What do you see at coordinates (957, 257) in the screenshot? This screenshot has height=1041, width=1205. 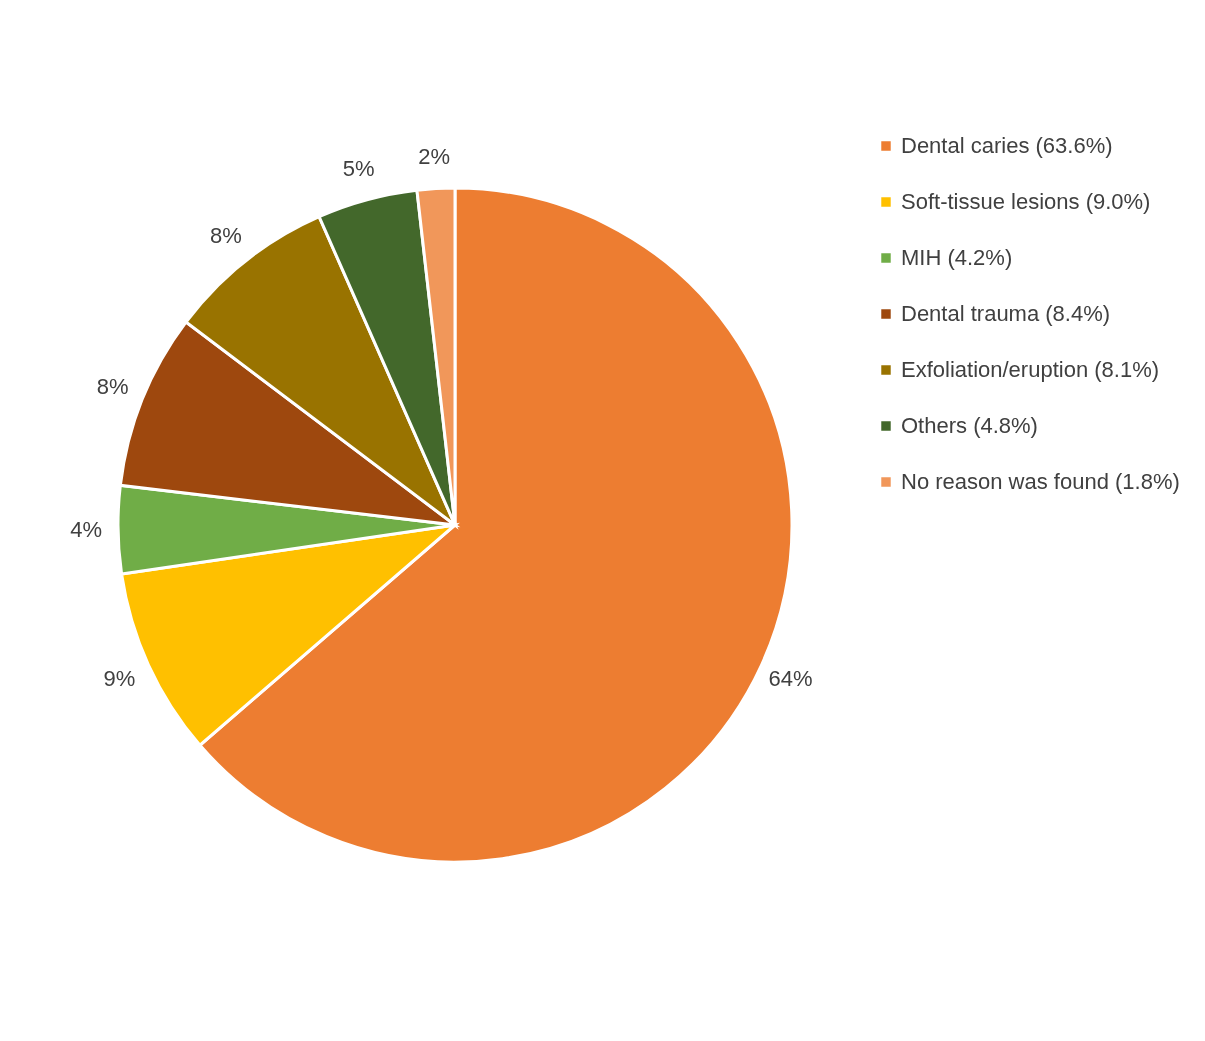 I see `legend-label: MIH (4.2%)` at bounding box center [957, 257].